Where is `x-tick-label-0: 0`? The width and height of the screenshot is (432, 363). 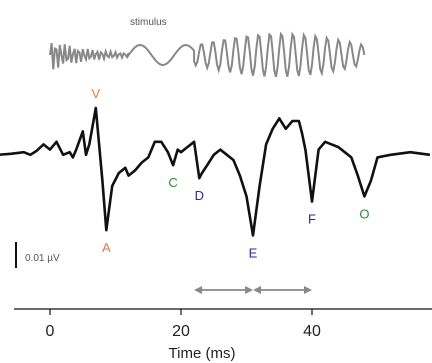 x-tick-label-0: 0 is located at coordinates (50, 331).